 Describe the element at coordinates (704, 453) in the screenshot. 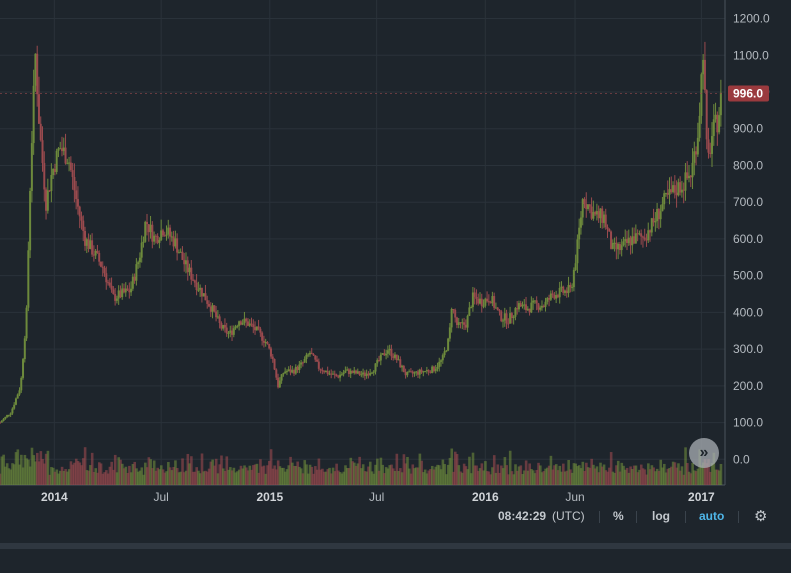

I see `scroll-to-realtime-button: »` at that location.